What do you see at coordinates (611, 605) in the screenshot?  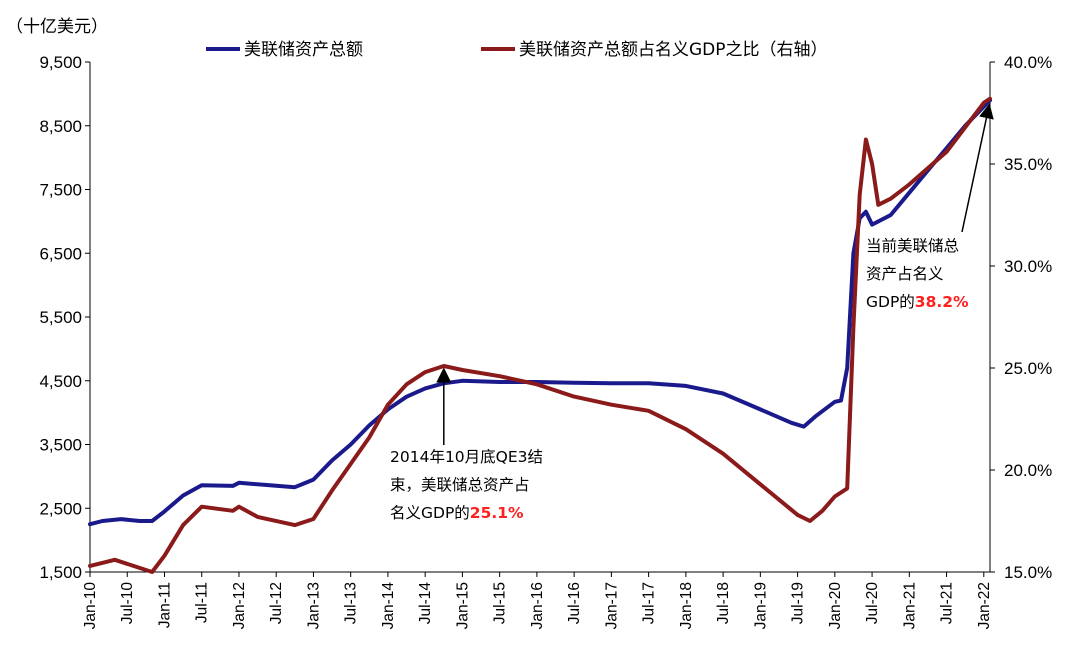 I see `x-tick-label: Jan-17` at bounding box center [611, 605].